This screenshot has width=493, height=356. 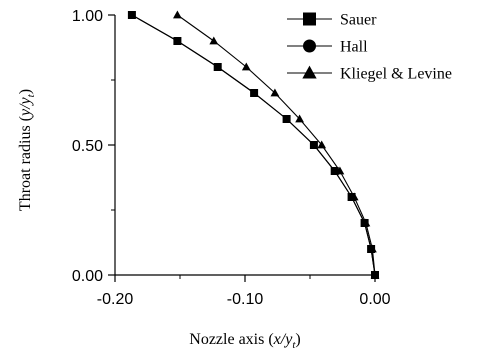 What do you see at coordinates (332, 20) in the screenshot?
I see `legend-item: Sauer` at bounding box center [332, 20].